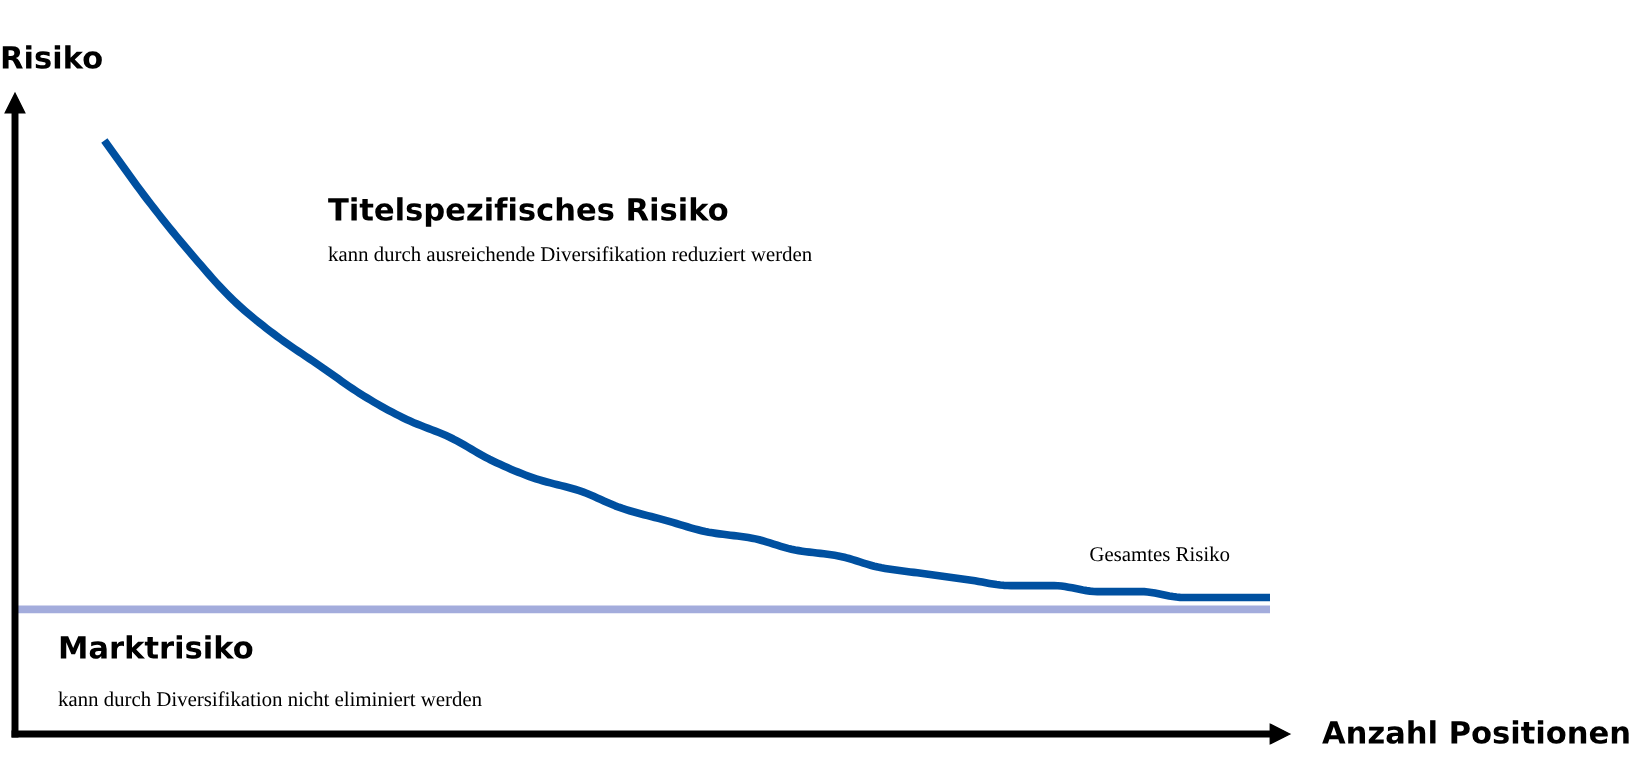  I want to click on annotation: Titelspezifisches Risiko, so click(528, 212).